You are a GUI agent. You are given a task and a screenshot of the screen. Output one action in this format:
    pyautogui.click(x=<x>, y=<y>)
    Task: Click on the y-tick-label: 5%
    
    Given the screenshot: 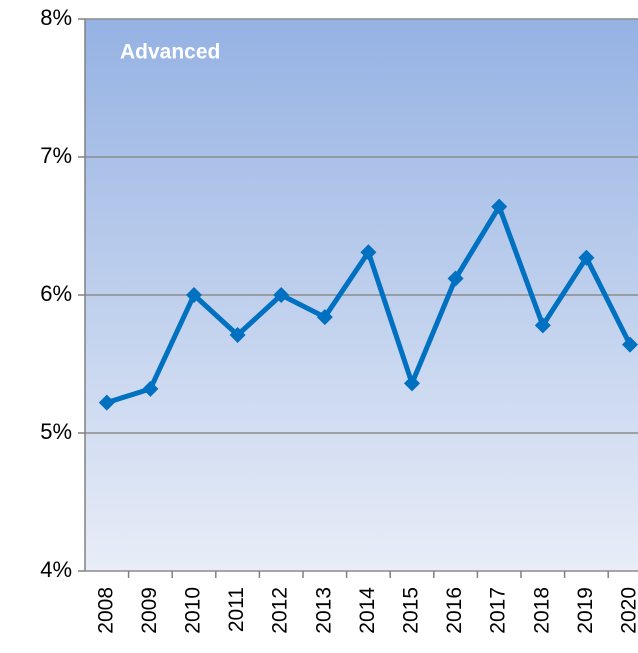 What is the action you would take?
    pyautogui.click(x=56, y=431)
    